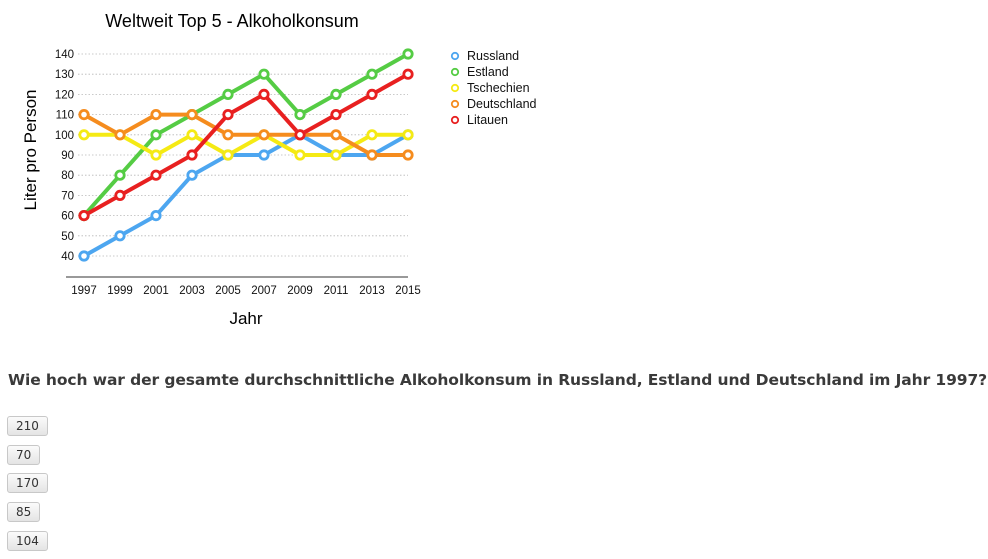 Image resolution: width=988 pixels, height=559 pixels. Describe the element at coordinates (64, 75) in the screenshot. I see `y-tick-label: 130` at that location.